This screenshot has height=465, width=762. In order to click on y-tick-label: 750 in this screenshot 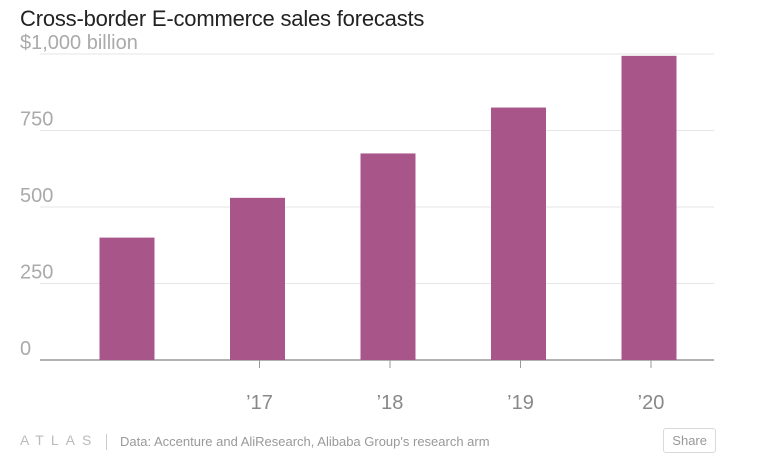, I will do `click(36, 120)`.